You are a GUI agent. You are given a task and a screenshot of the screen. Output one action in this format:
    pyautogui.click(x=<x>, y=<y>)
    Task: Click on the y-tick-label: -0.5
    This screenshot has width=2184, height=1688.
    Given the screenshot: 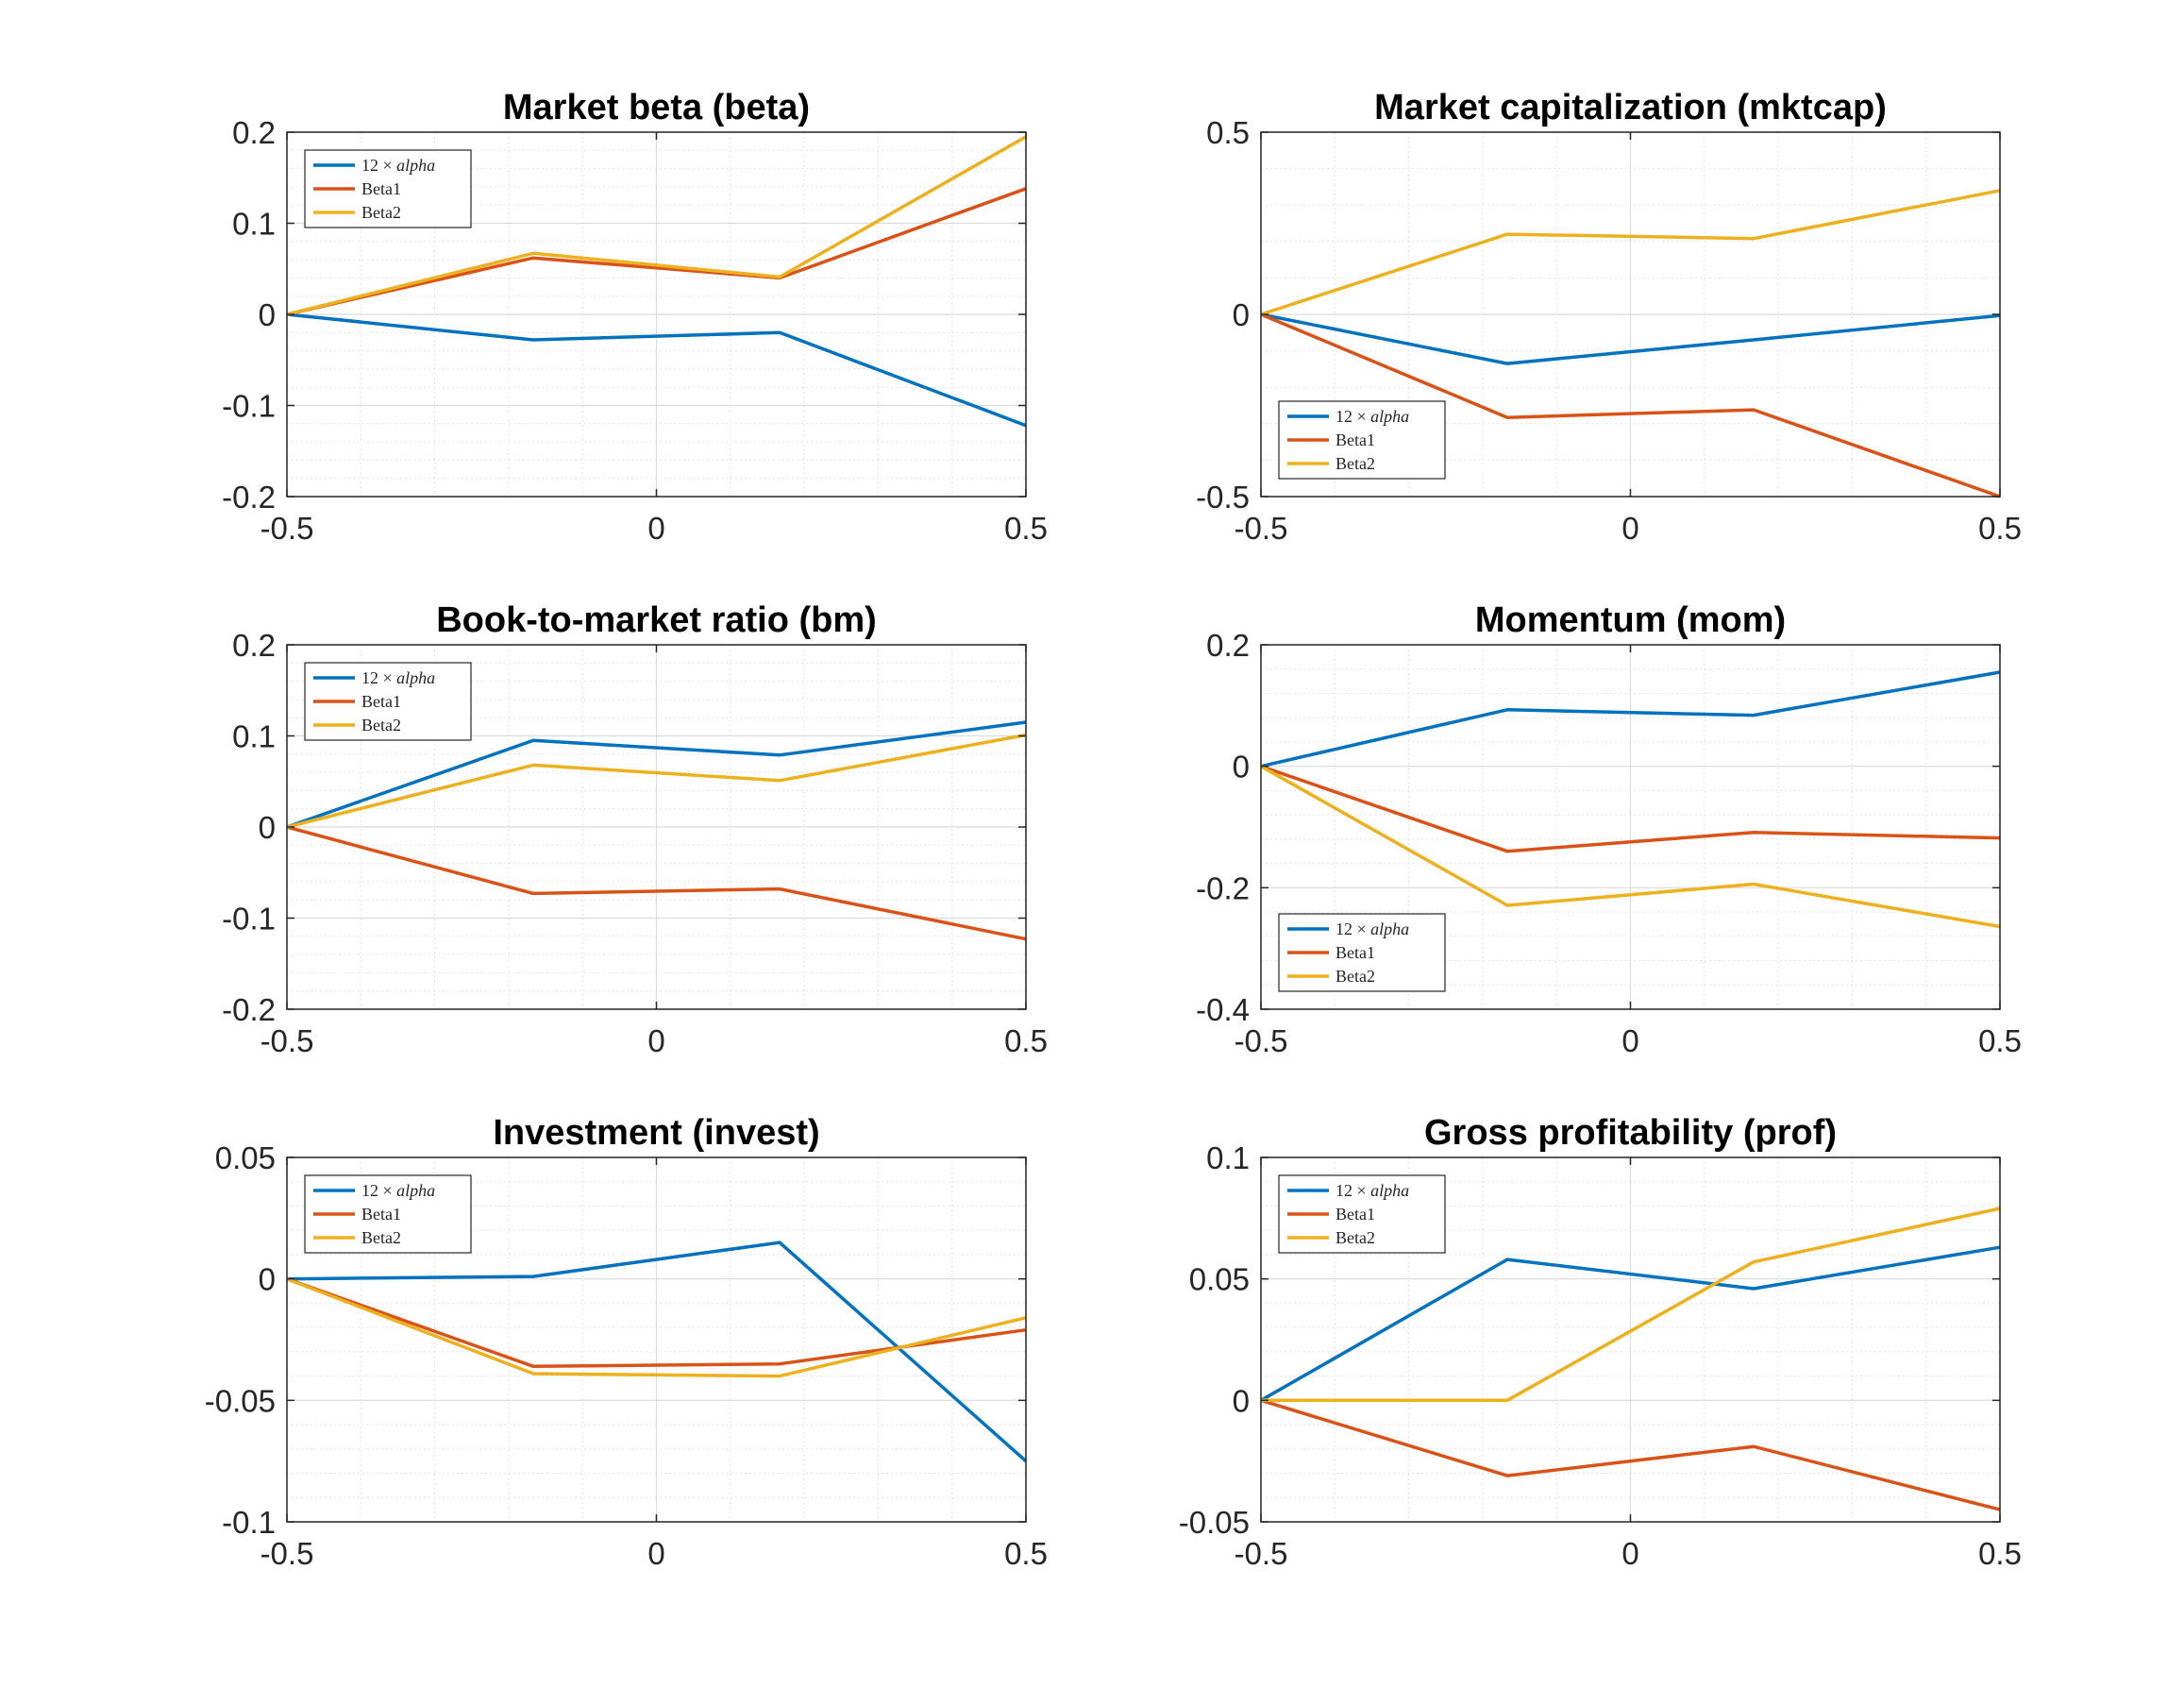 What is the action you would take?
    pyautogui.click(x=1223, y=498)
    